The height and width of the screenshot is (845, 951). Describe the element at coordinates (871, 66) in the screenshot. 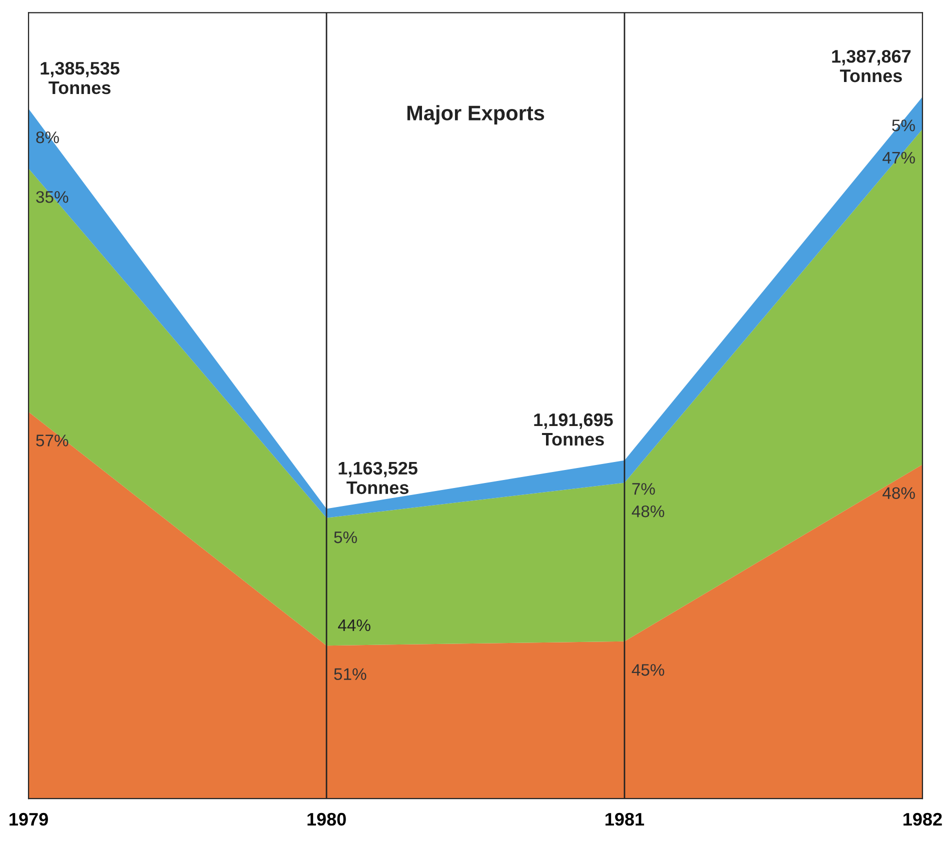

I see `annotation: 1,387,867 Tonnes` at that location.